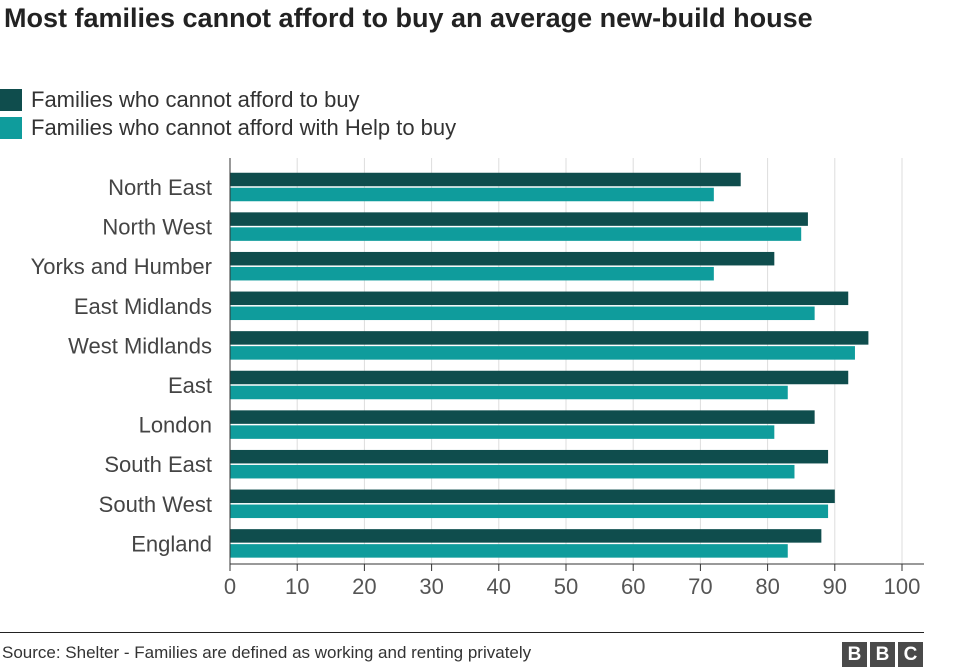 This screenshot has width=976, height=672. Describe the element at coordinates (140, 345) in the screenshot. I see `category-label: West Midlands` at that location.